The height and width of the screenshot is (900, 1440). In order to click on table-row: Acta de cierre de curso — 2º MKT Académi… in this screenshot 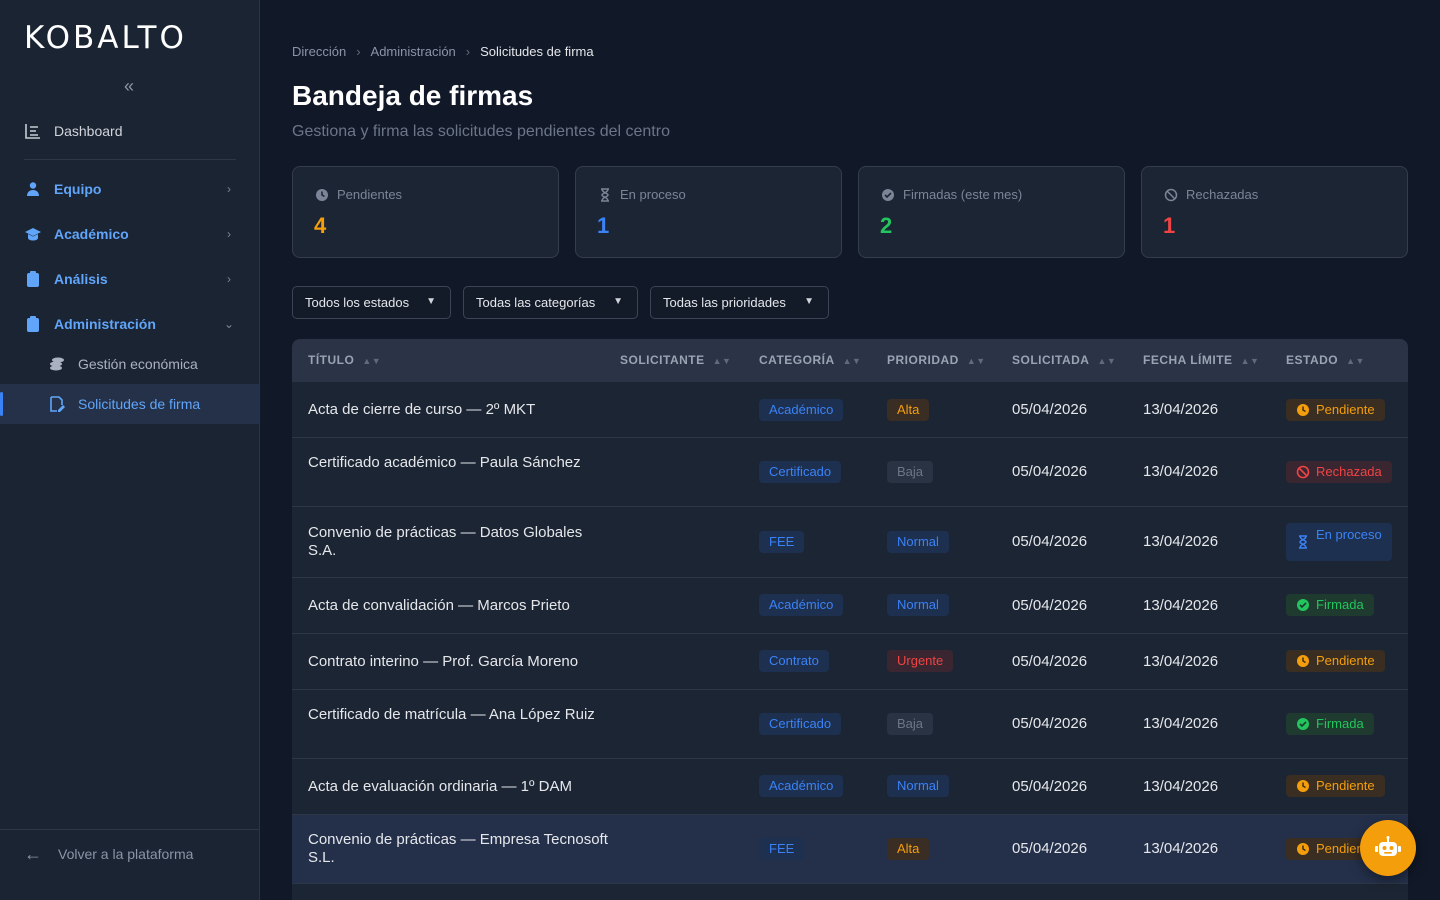, I will do `click(850, 410)`.